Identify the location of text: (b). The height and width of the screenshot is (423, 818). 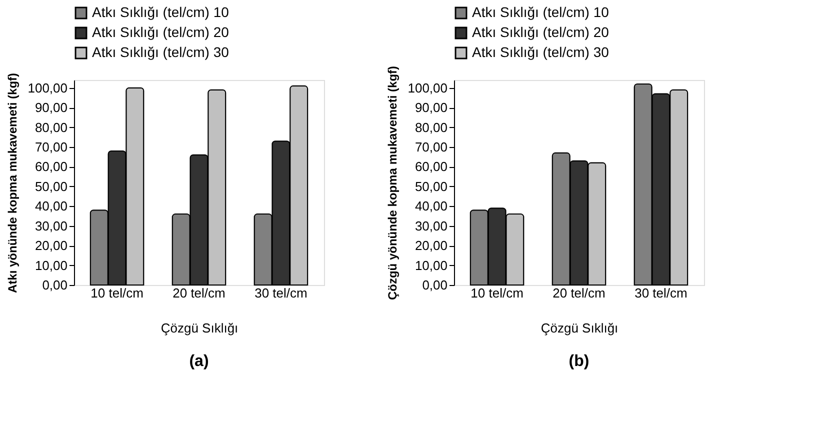
(579, 361).